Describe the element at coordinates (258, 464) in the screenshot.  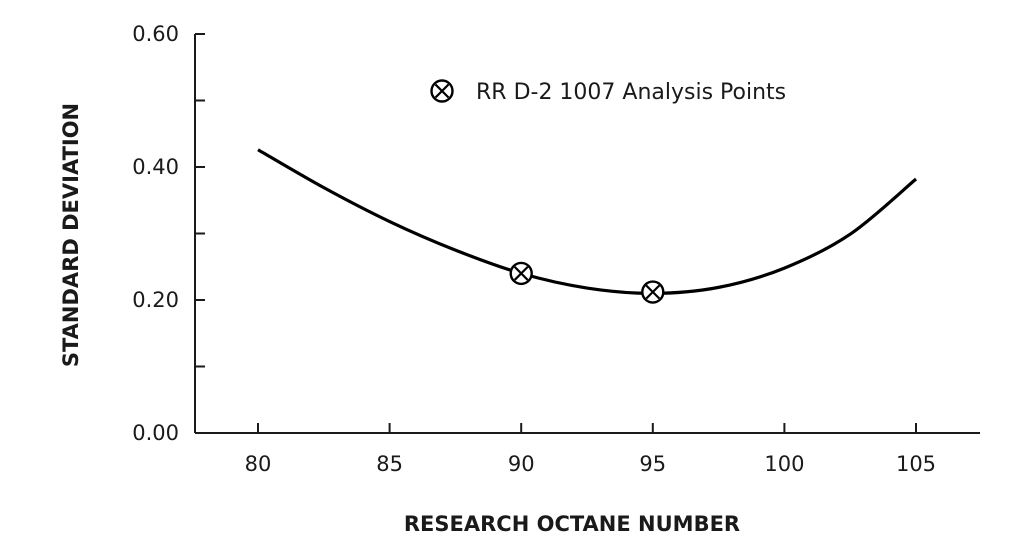
I see `x-tick-label: 80` at that location.